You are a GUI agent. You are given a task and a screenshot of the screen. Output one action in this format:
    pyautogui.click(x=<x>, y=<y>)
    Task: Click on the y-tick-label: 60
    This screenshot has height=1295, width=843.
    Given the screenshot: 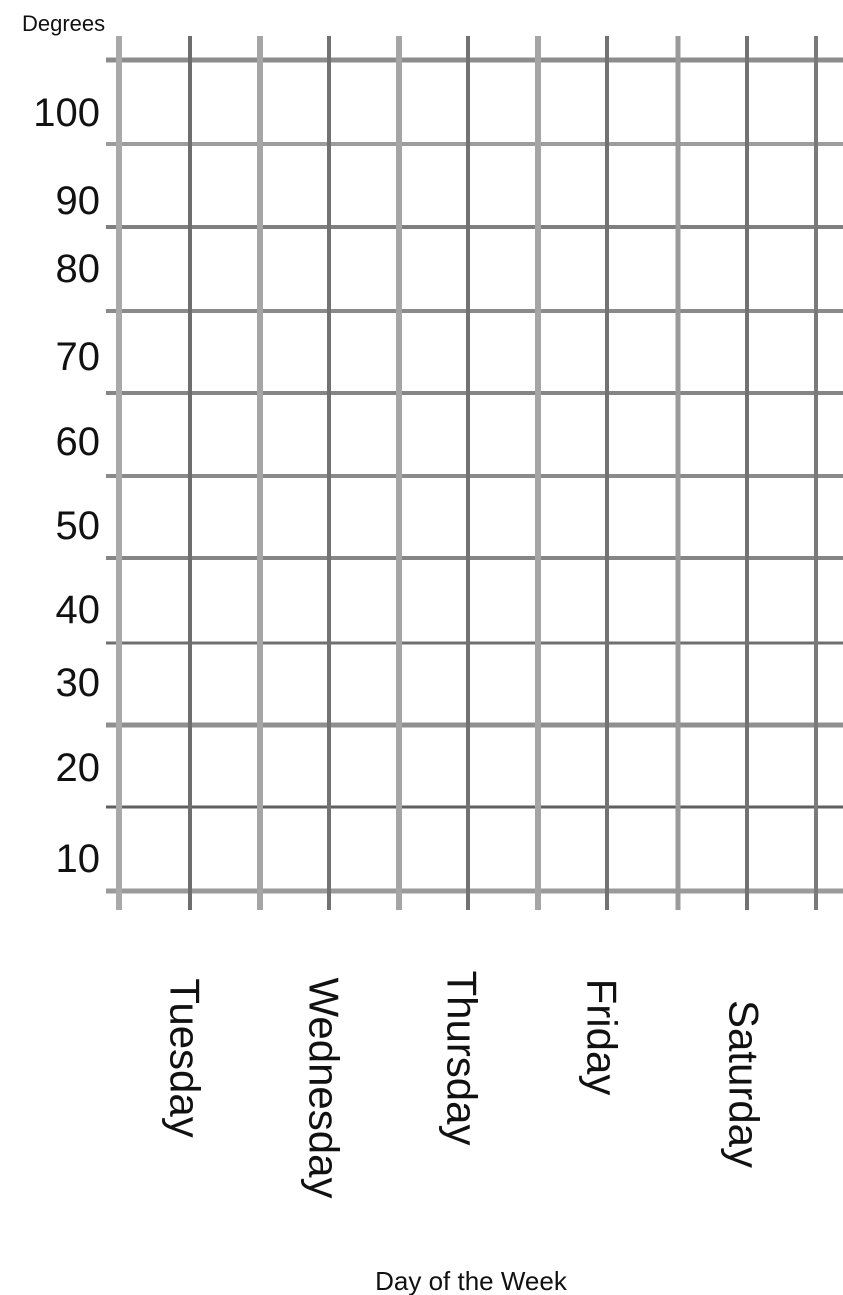 What is the action you would take?
    pyautogui.click(x=78, y=442)
    